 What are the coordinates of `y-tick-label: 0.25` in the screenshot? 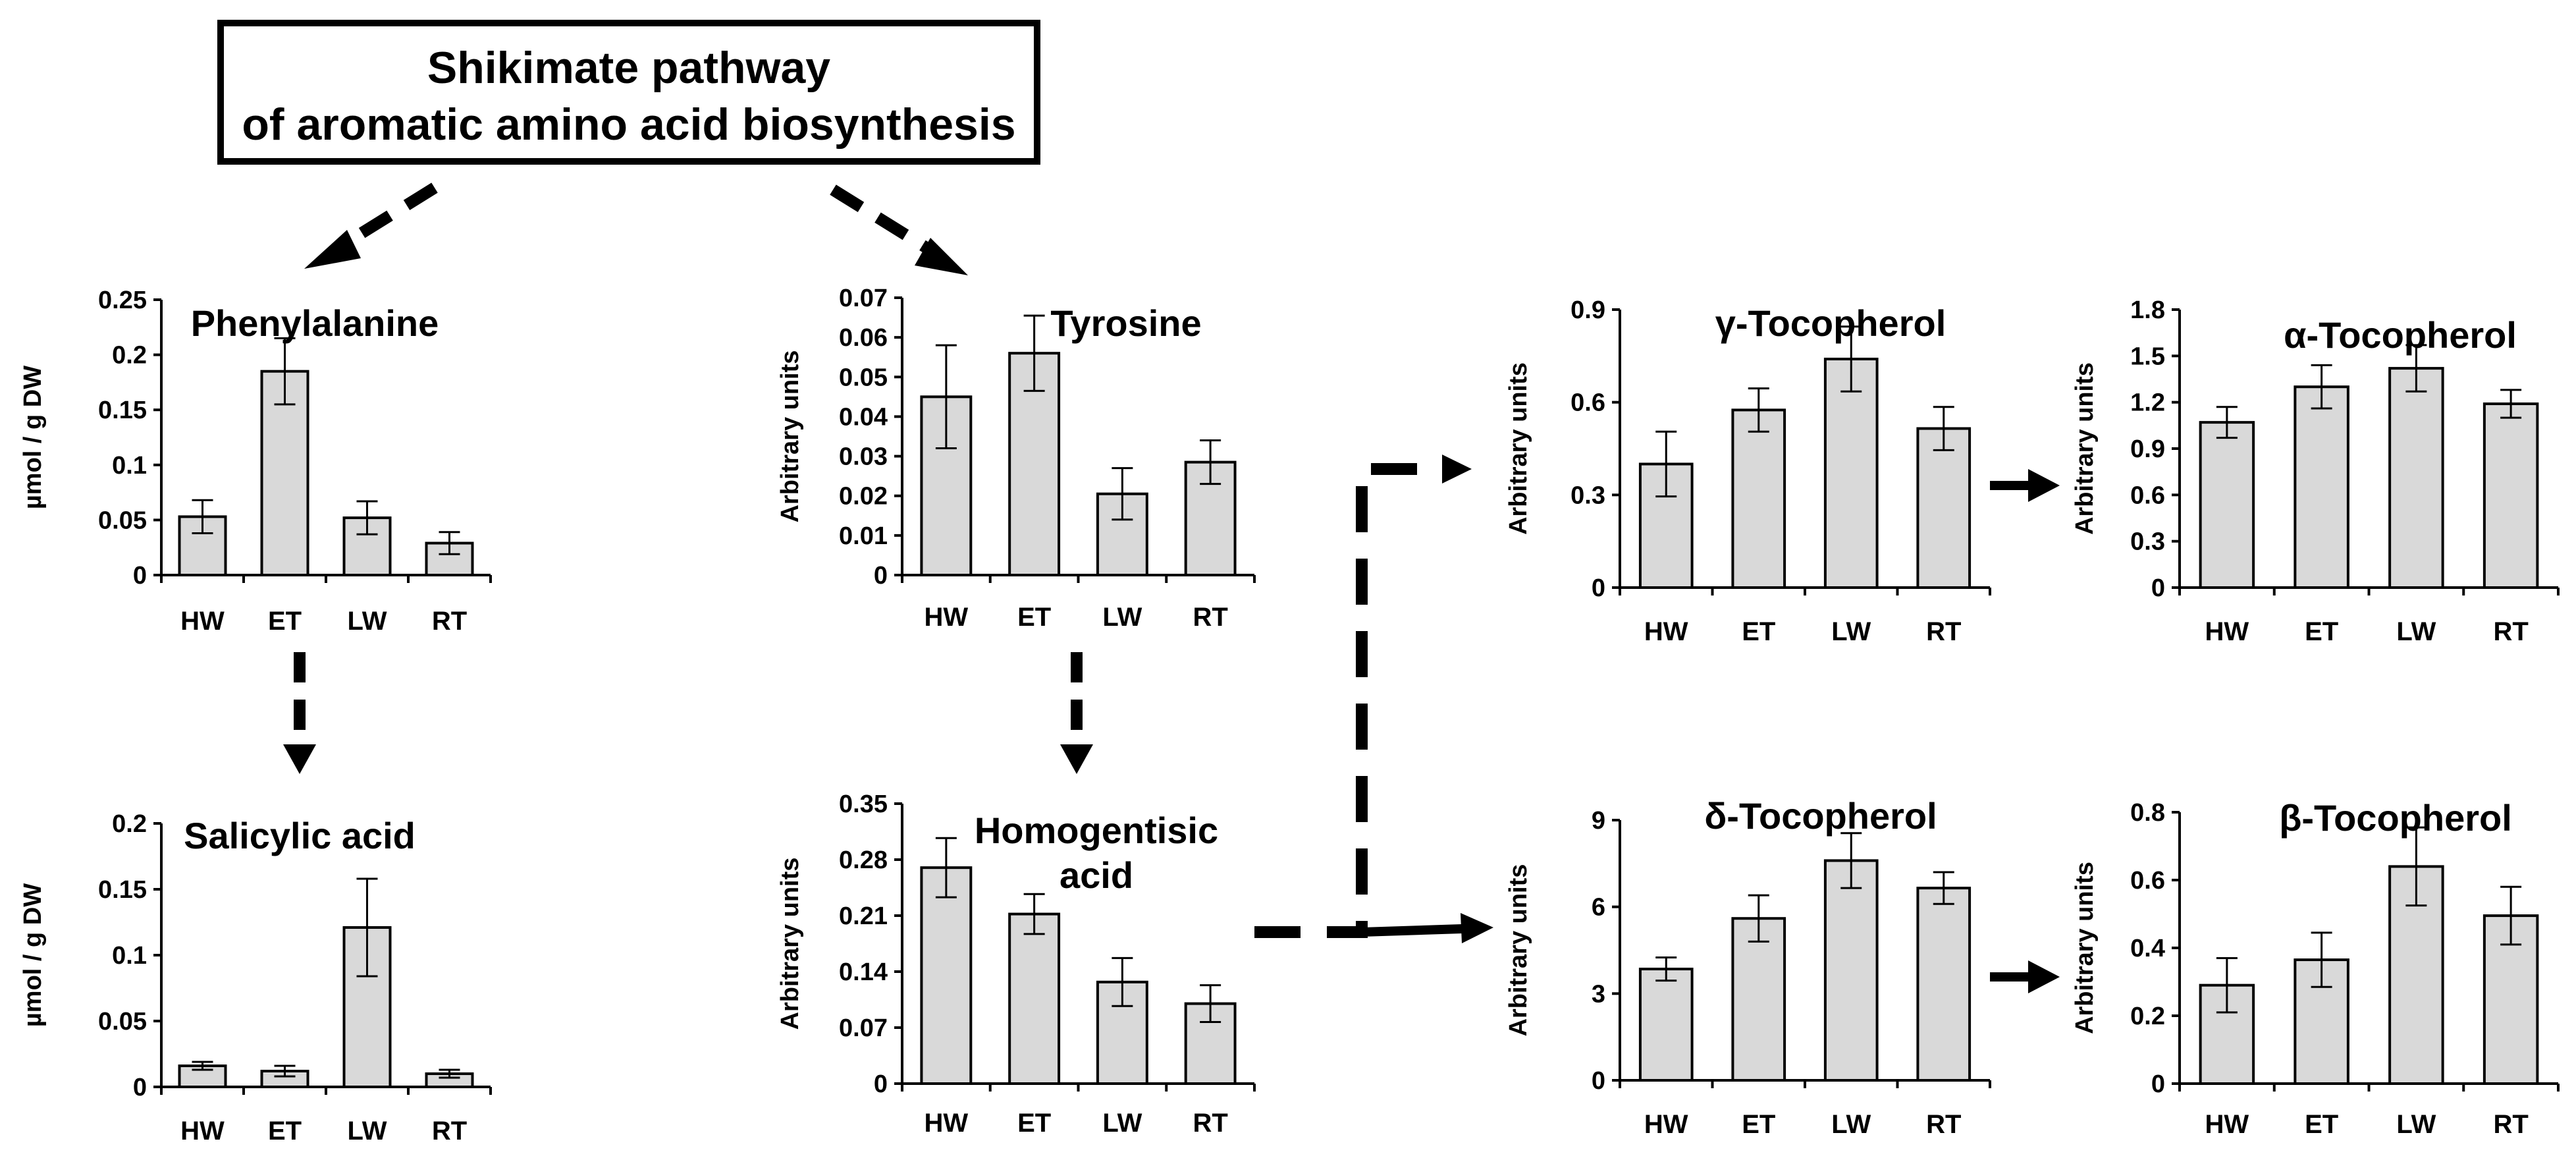 It's located at (122, 300).